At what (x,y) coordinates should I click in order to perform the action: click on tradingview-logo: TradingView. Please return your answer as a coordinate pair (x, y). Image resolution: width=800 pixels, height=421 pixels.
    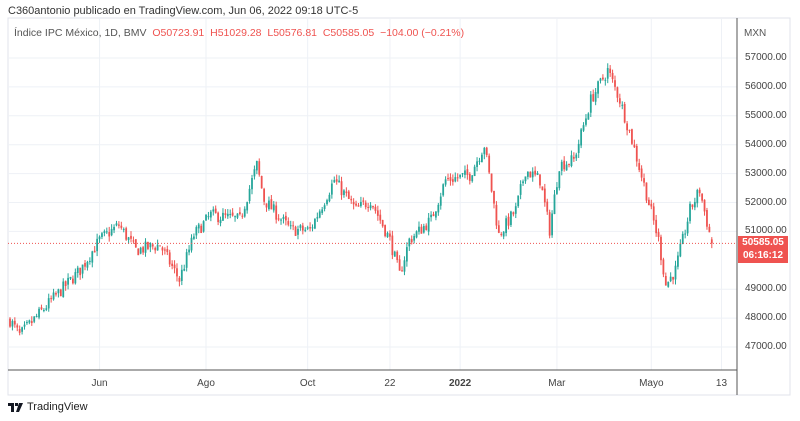
    Looking at the image, I should click on (48, 407).